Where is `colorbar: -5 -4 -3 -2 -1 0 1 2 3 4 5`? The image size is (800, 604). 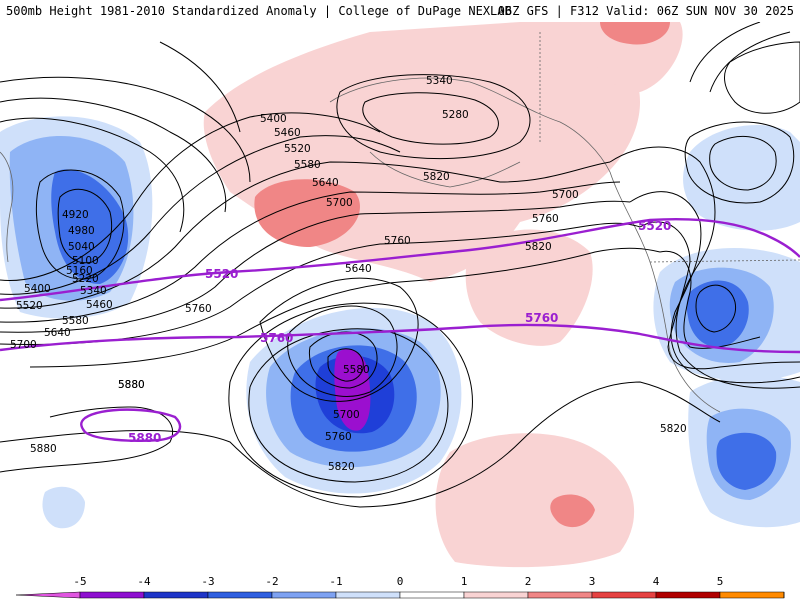 colorbar: -5 -4 -3 -2 -1 0 1 2 3 4 5 is located at coordinates (400, 585).